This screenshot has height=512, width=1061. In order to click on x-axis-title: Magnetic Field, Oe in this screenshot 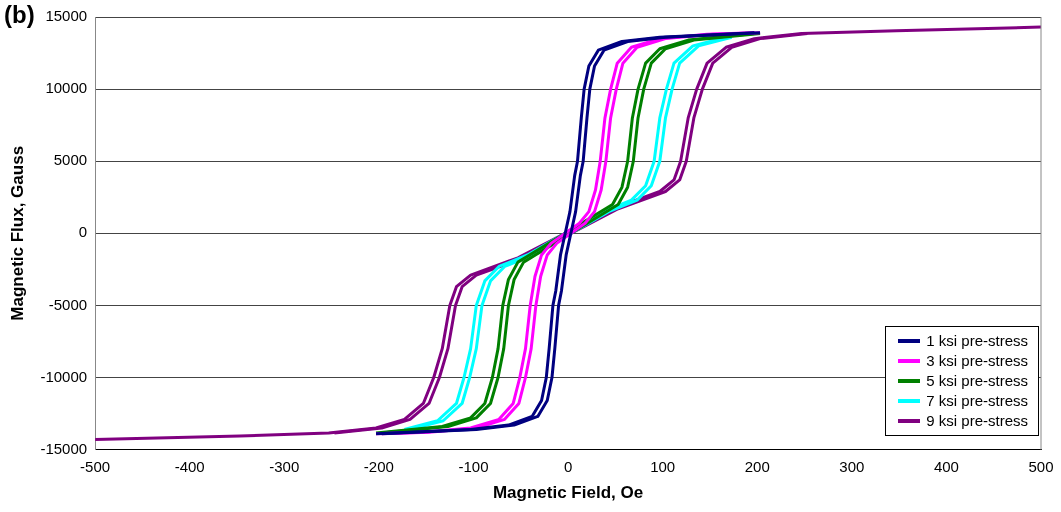, I will do `click(568, 493)`.